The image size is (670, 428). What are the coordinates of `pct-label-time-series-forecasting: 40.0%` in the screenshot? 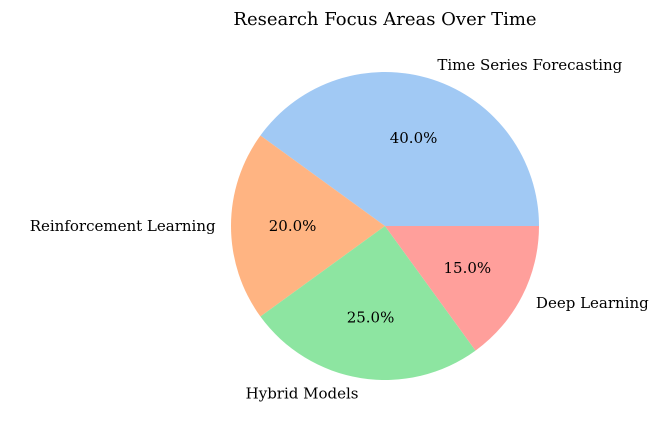 It's located at (414, 138).